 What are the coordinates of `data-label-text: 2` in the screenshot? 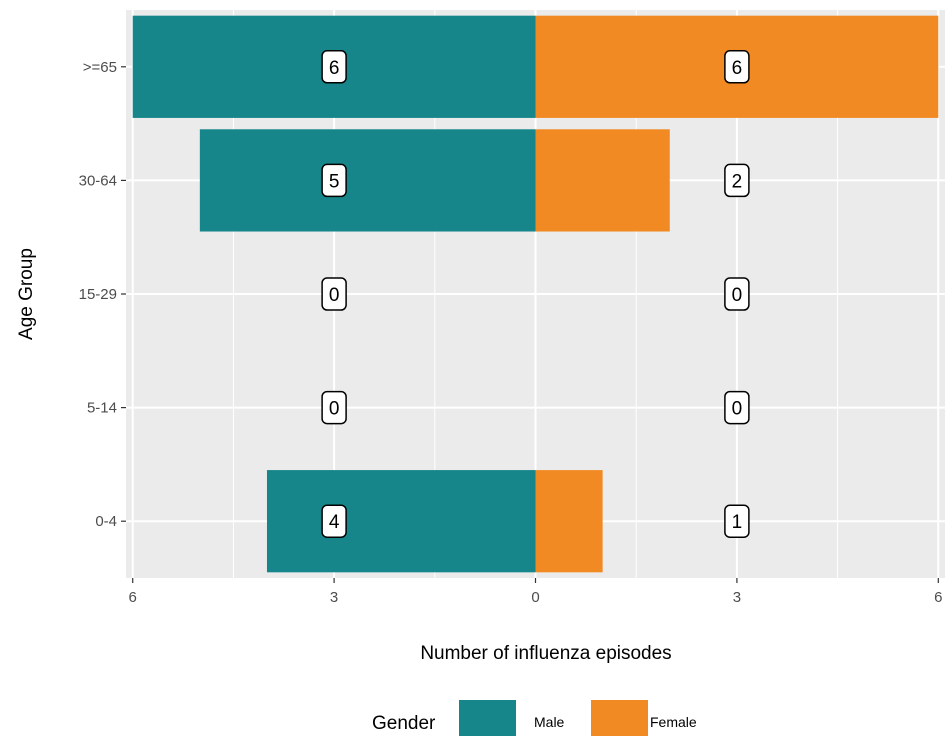 It's located at (737, 181).